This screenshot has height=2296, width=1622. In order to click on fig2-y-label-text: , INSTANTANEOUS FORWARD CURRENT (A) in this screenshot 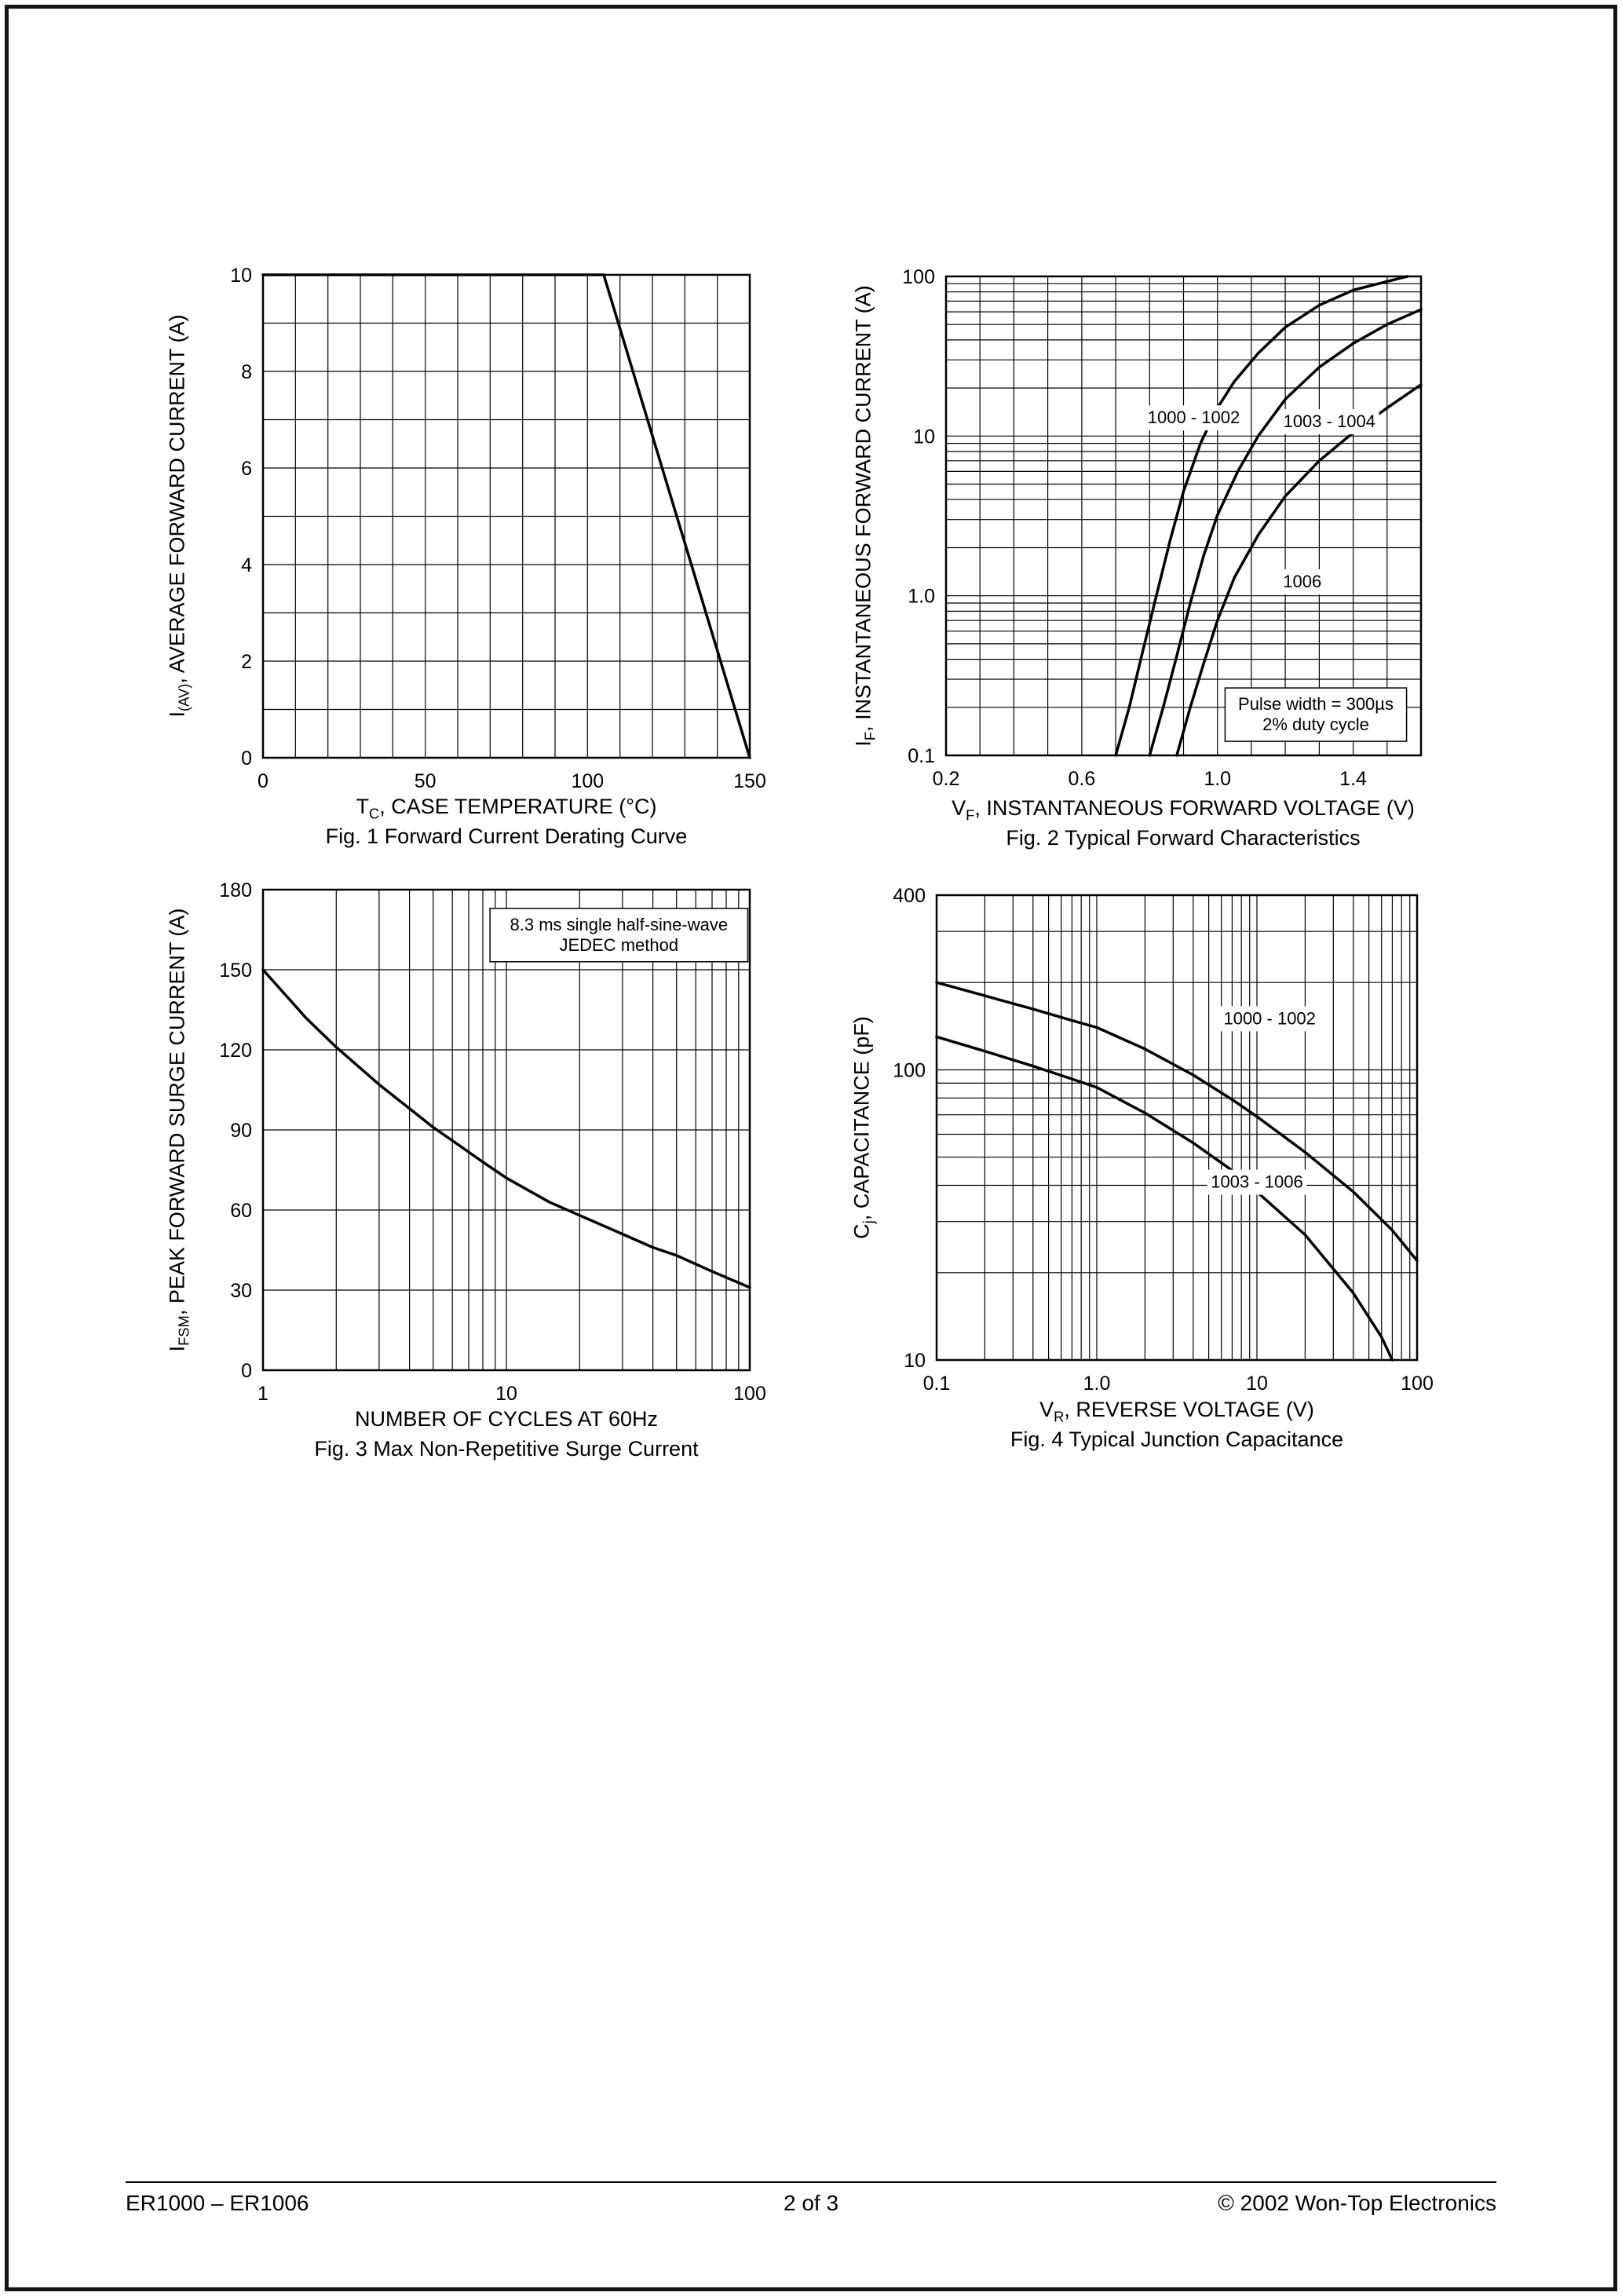, I will do `click(863, 508)`.